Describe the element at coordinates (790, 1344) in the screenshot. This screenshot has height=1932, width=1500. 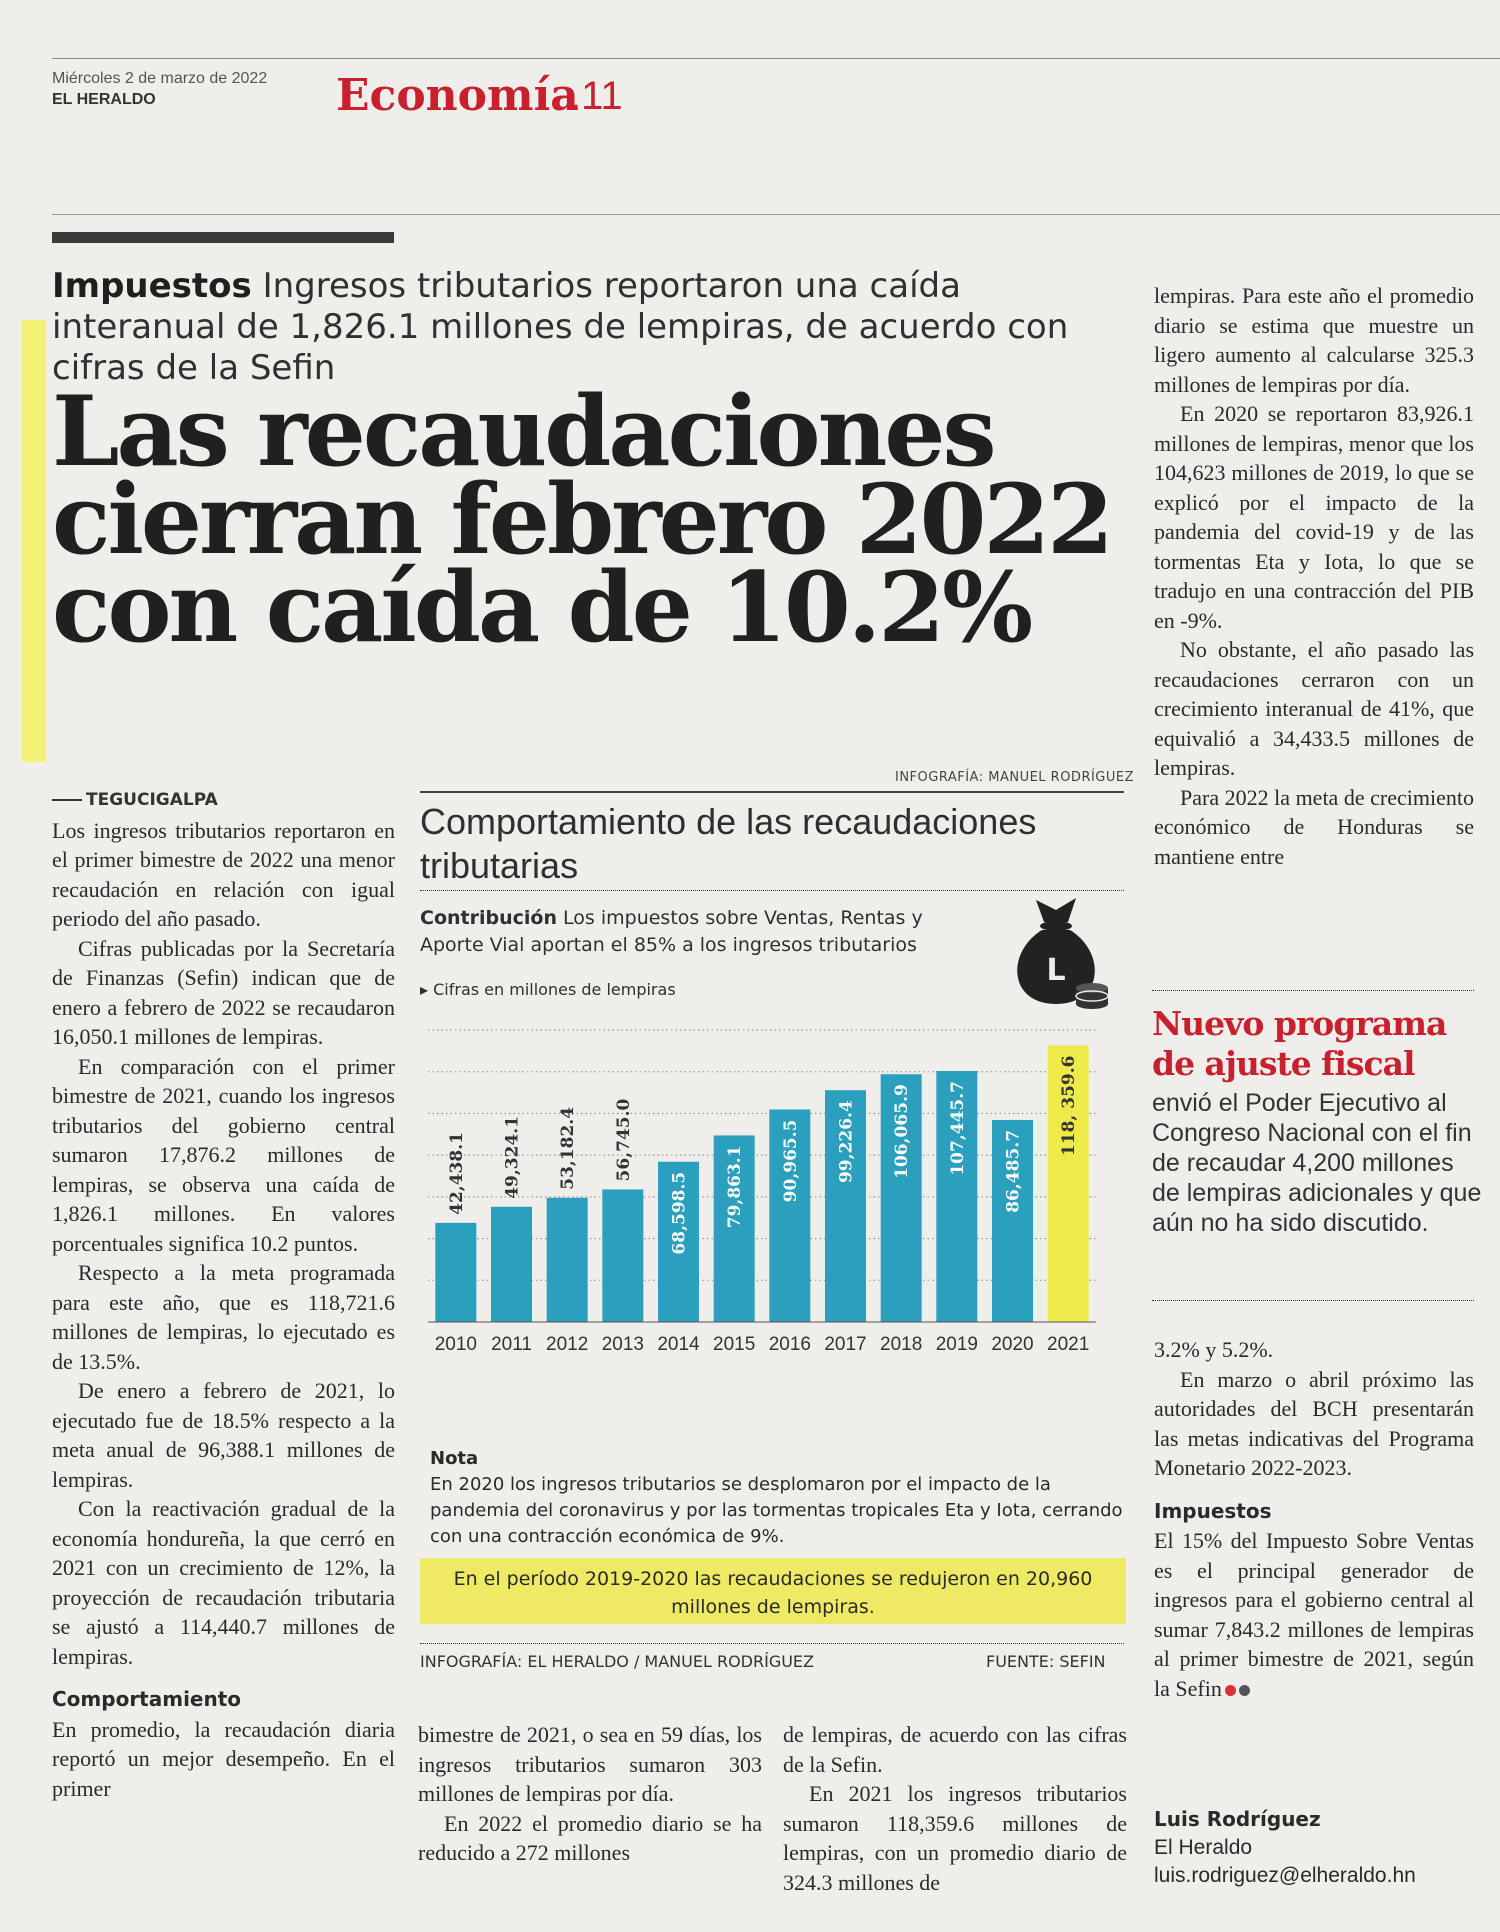
I see `x-tick-label: 2016` at that location.